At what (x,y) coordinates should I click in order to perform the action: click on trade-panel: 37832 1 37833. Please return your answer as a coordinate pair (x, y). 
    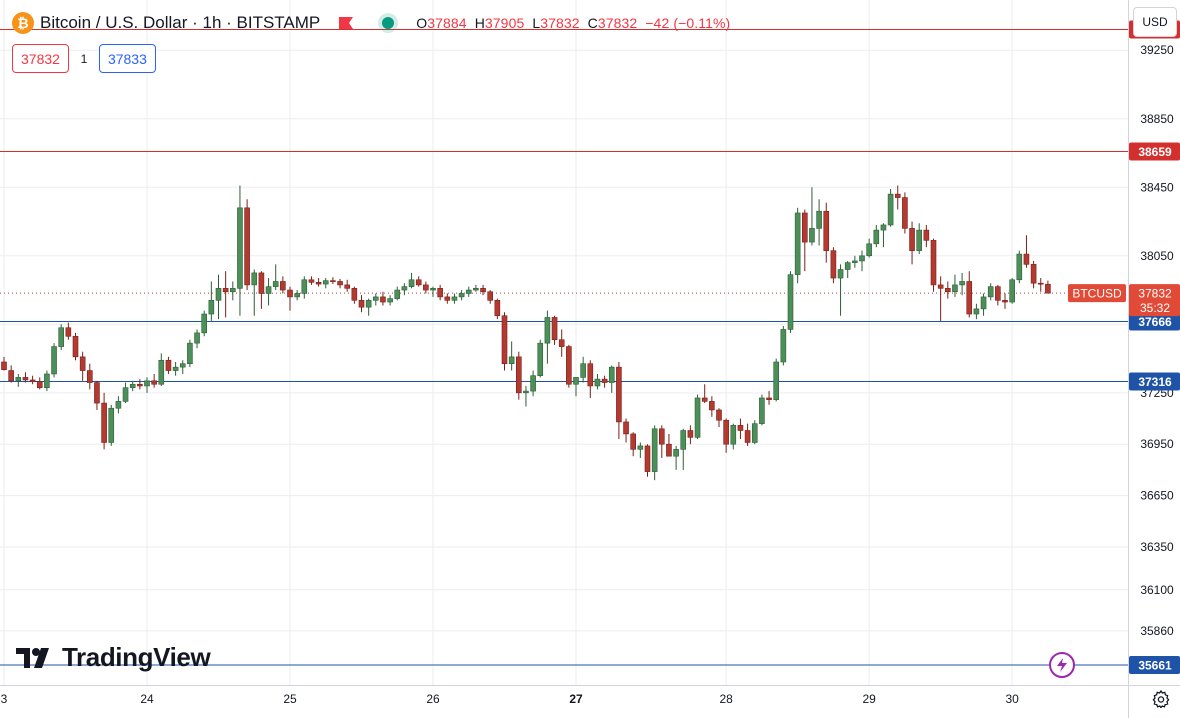
    Looking at the image, I should click on (84, 58).